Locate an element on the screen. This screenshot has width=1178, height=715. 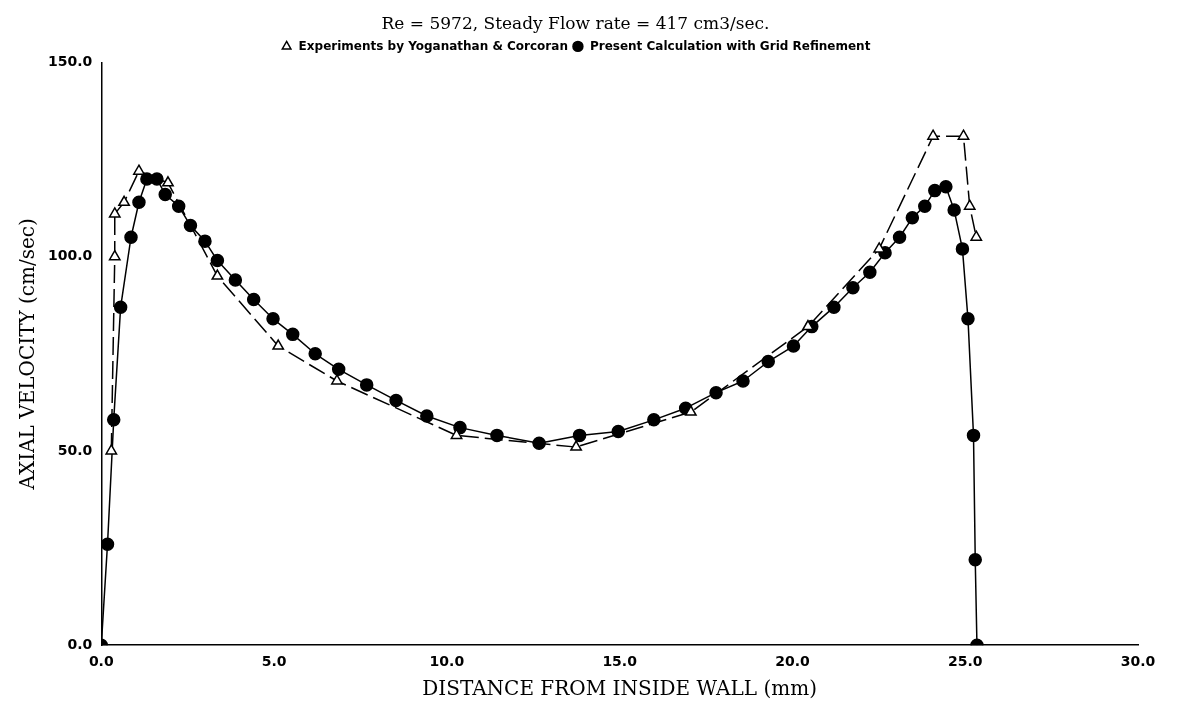
legend-label: Present Calculation with Grid Refinement is located at coordinates (730, 45).